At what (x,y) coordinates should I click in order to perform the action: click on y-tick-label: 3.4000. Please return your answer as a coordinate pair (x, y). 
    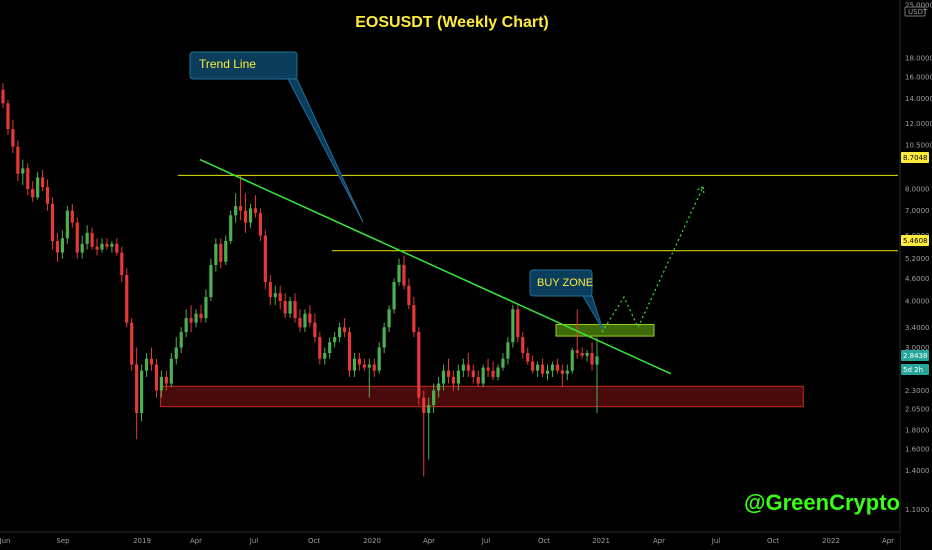
    Looking at the image, I should click on (917, 328).